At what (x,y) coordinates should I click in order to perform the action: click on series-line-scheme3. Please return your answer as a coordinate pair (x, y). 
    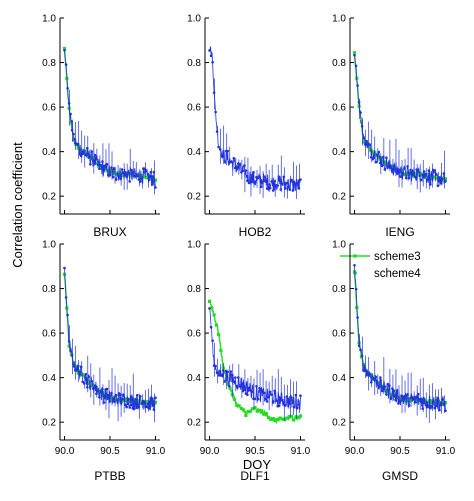
    Looking at the image, I should click on (110, 340).